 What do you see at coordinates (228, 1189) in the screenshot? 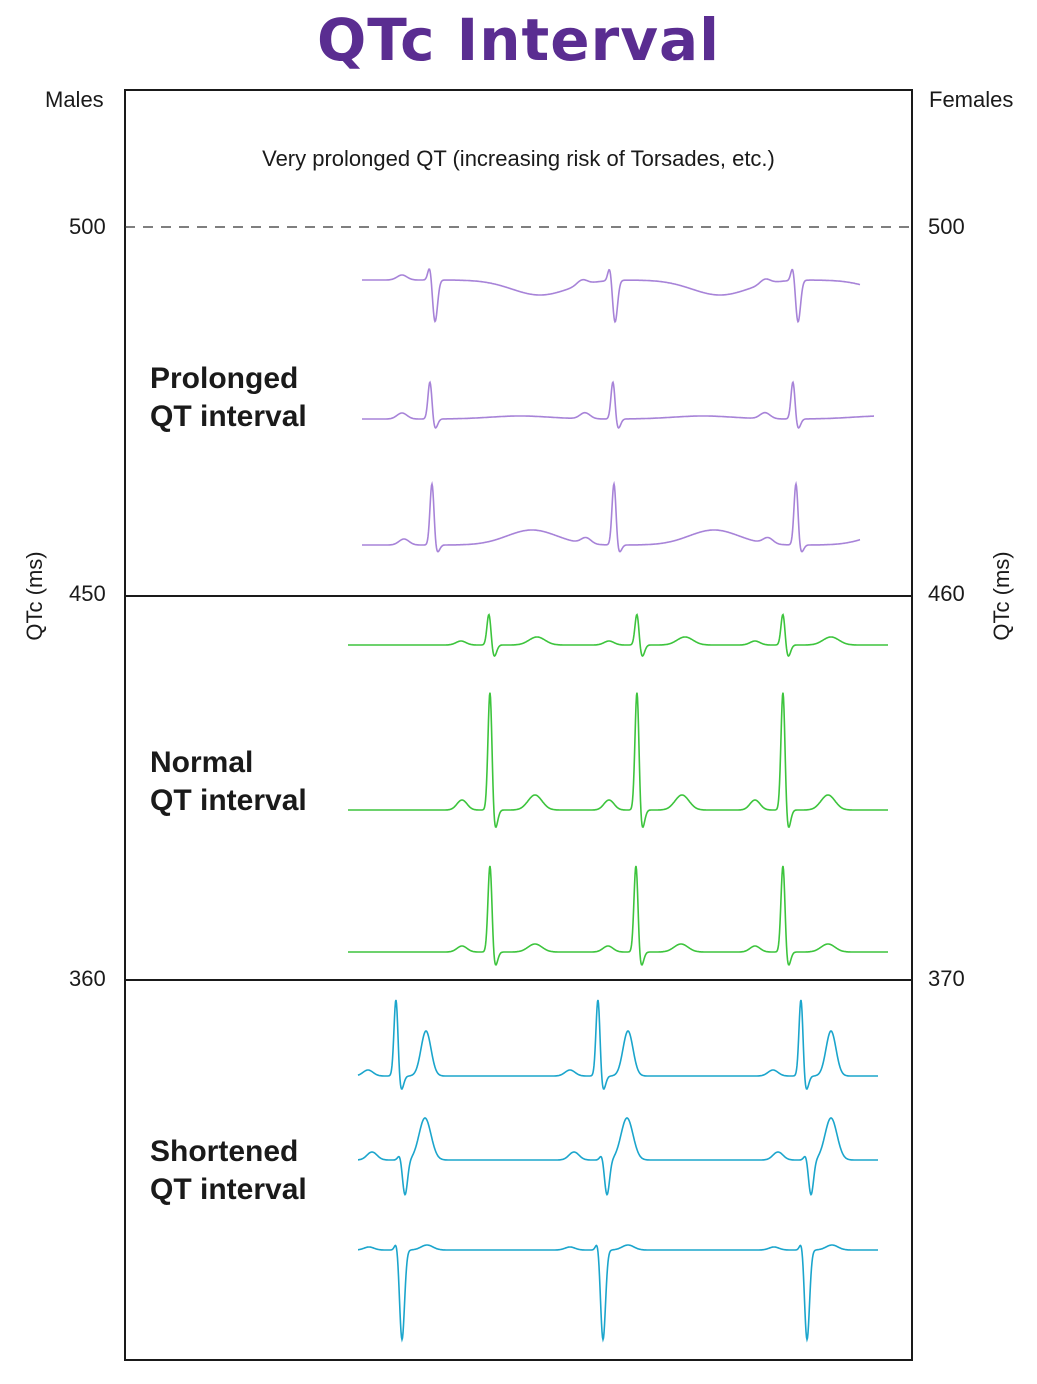
I see `shortened-label-line2: QT interval` at bounding box center [228, 1189].